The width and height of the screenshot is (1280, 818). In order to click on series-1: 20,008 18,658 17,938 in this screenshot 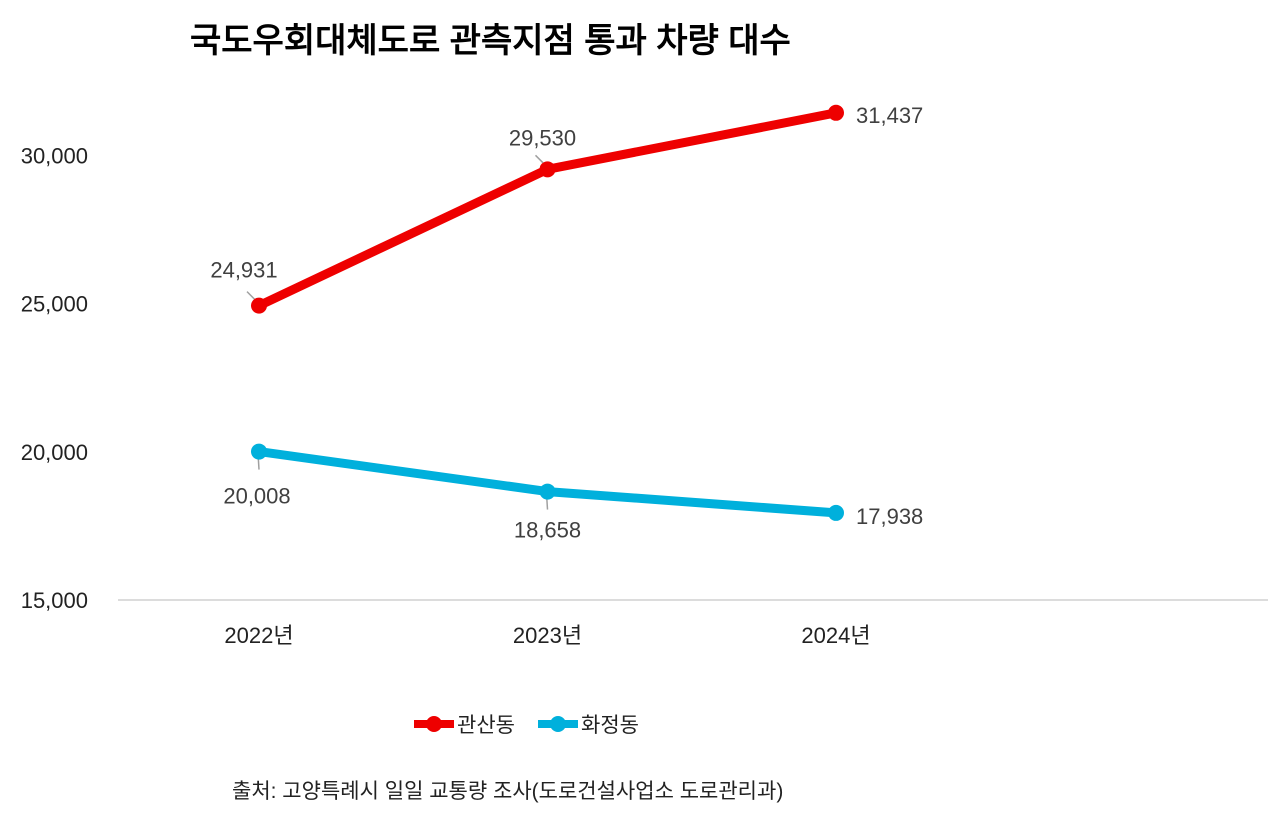, I will do `click(573, 493)`.